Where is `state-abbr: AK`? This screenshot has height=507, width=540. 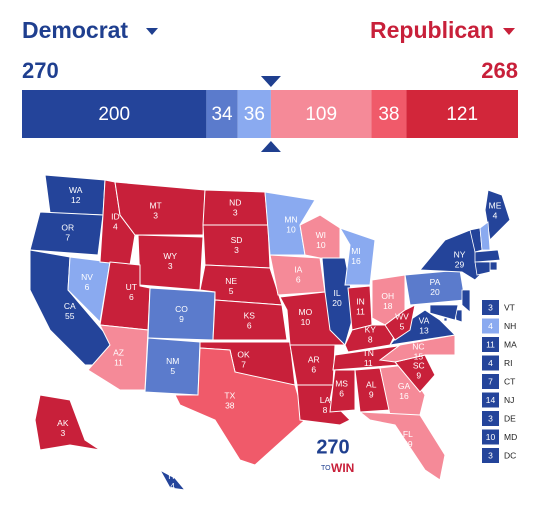 state-abbr: AK is located at coordinates (63, 423).